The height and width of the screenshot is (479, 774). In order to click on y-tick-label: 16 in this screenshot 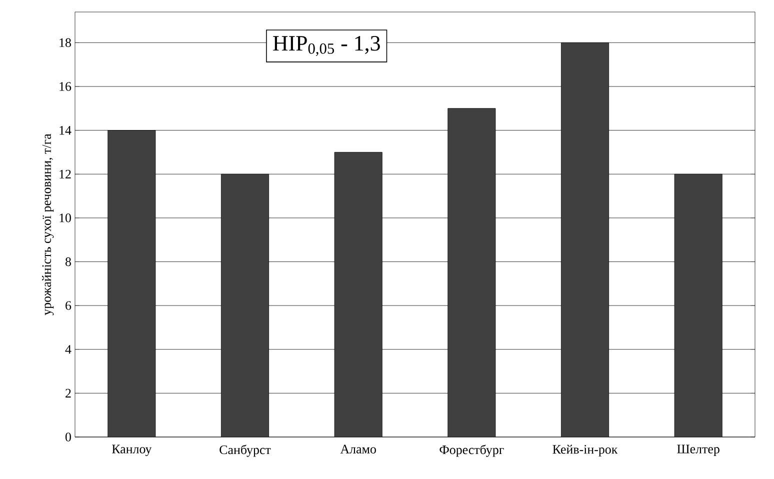, I will do `click(66, 86)`.